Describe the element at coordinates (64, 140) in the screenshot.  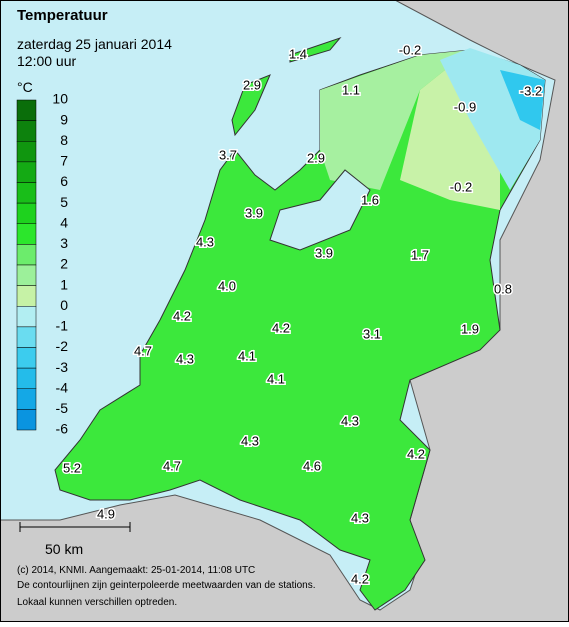
I see `legend-tick-label: 8` at that location.